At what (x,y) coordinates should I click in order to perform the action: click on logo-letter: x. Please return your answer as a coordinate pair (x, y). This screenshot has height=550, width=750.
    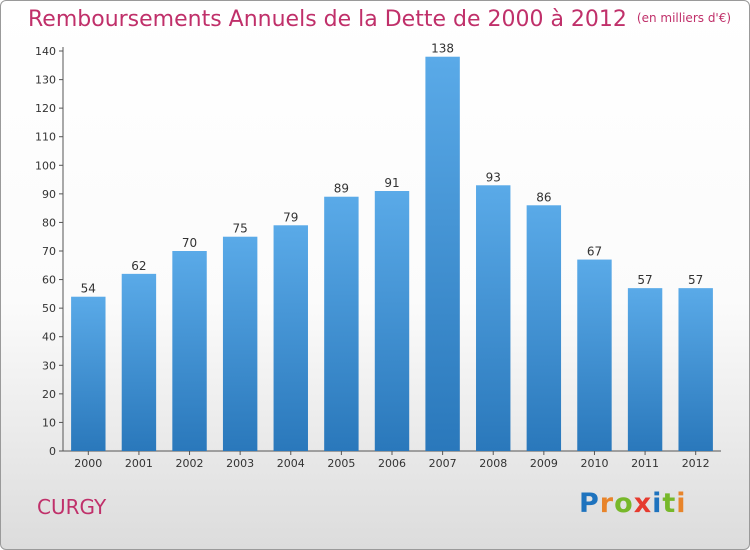
    Looking at the image, I should click on (643, 503).